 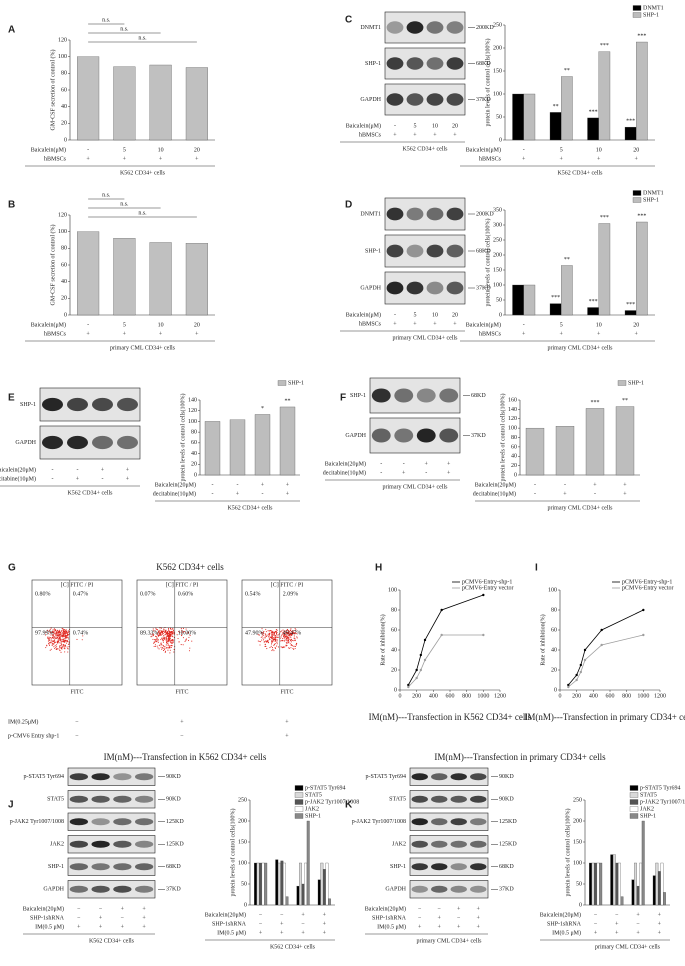 What do you see at coordinates (648, 816) in the screenshot?
I see `legend-label: SHP-1` at bounding box center [648, 816].